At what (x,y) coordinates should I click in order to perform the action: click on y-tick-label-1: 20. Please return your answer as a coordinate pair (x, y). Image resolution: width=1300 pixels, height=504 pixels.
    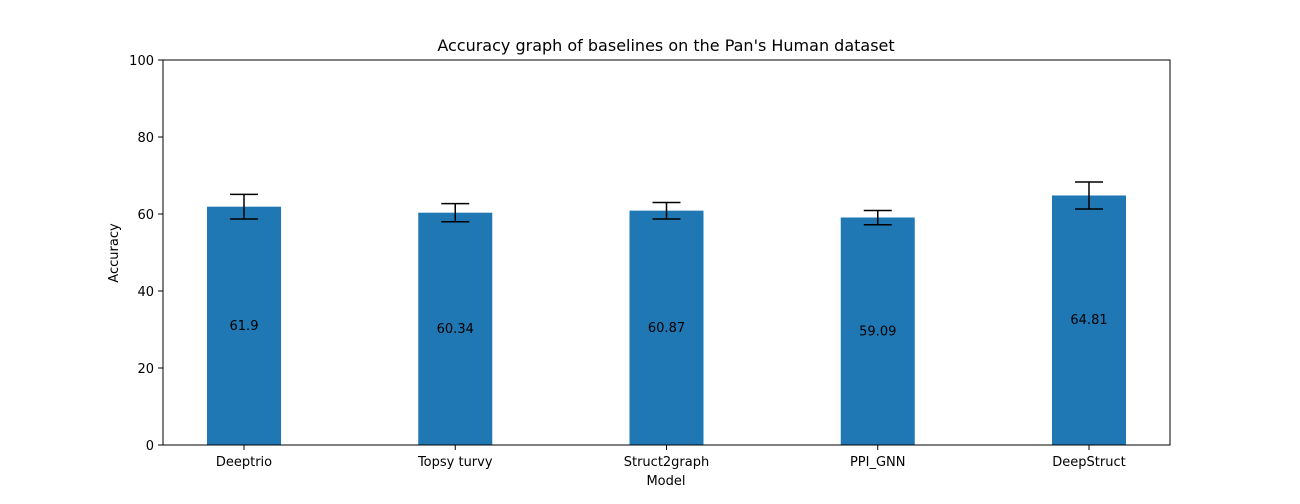
    Looking at the image, I should click on (145, 369).